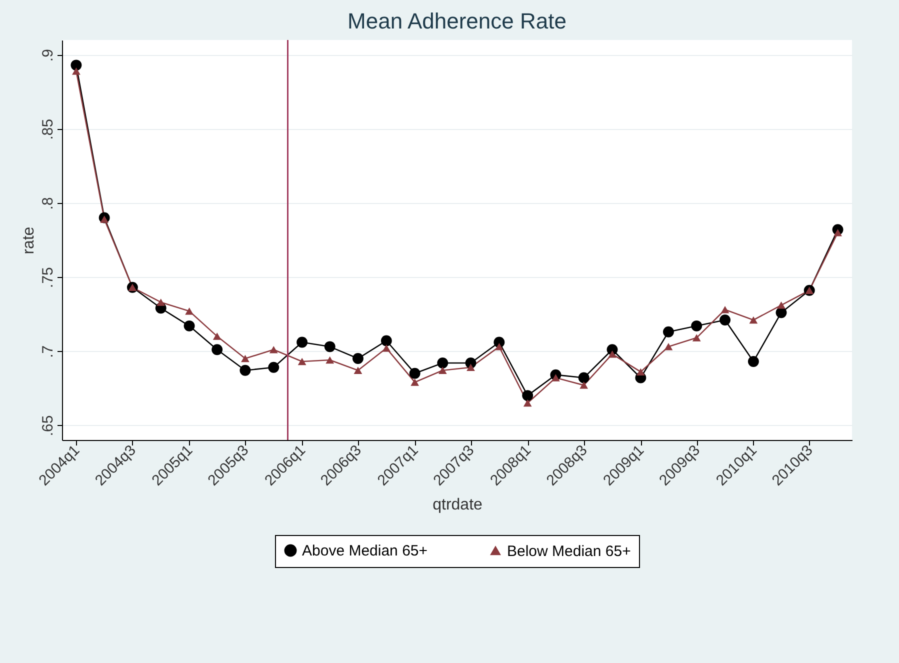  What do you see at coordinates (457, 505) in the screenshot?
I see `x-axis-title: qtrdate` at bounding box center [457, 505].